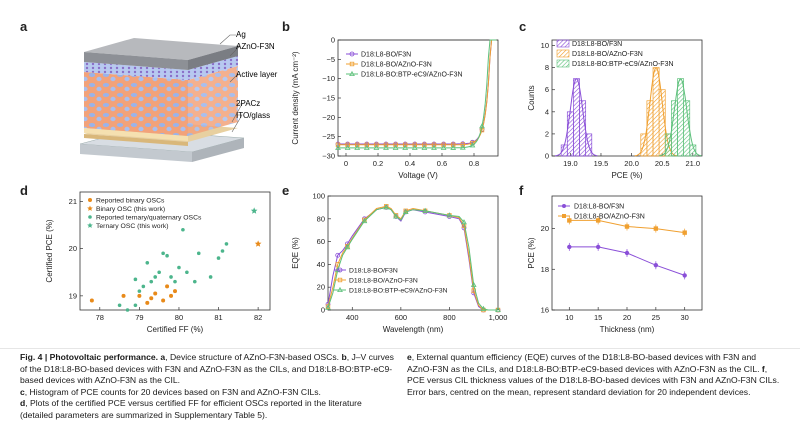 The image size is (800, 443). Describe the element at coordinates (474, 163) in the screenshot. I see `x-tick-label: 0.8` at that location.